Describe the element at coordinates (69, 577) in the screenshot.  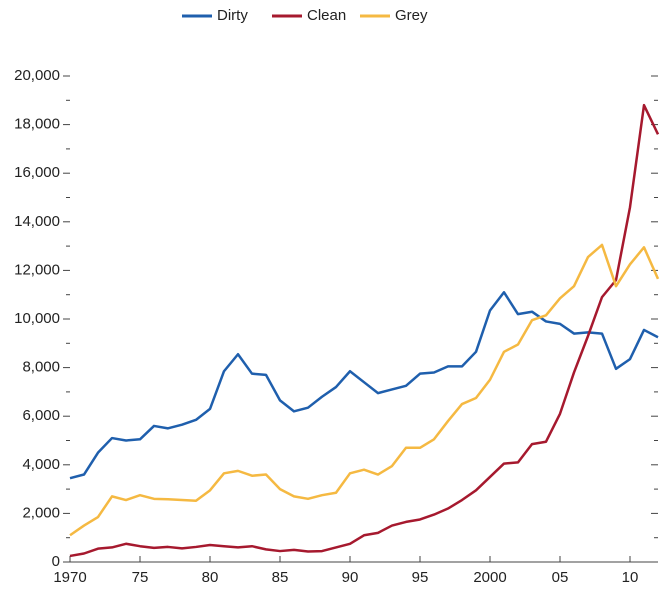
I see `x-tick-label: 1970` at that location.